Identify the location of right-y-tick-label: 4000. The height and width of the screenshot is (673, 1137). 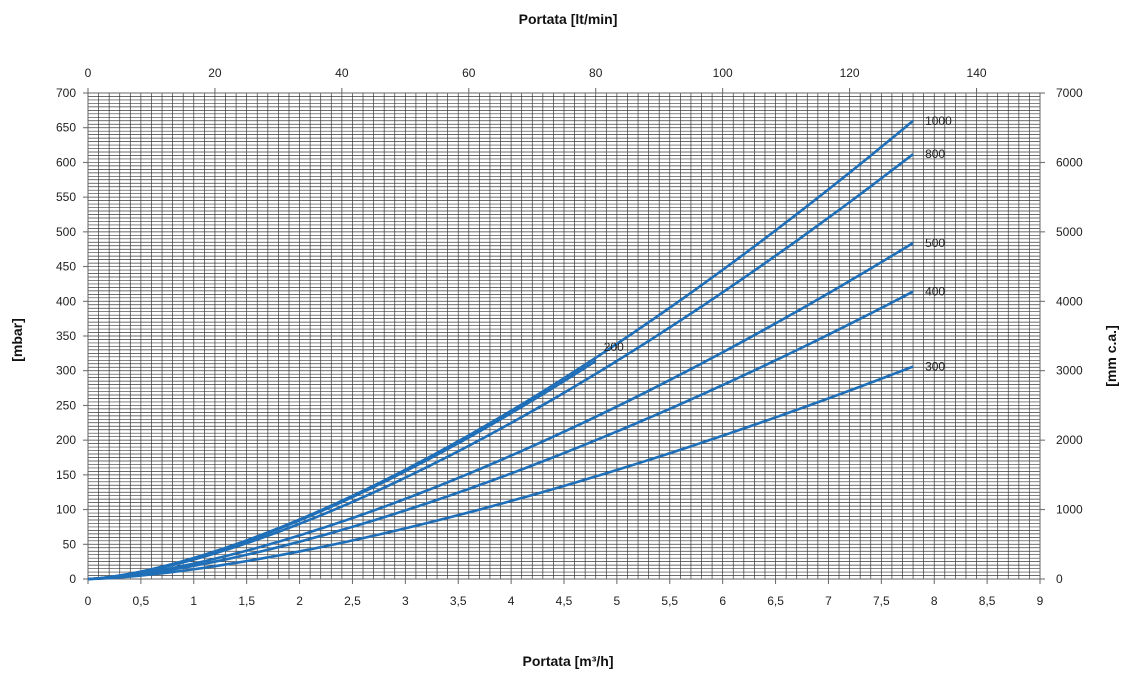
(1069, 301).